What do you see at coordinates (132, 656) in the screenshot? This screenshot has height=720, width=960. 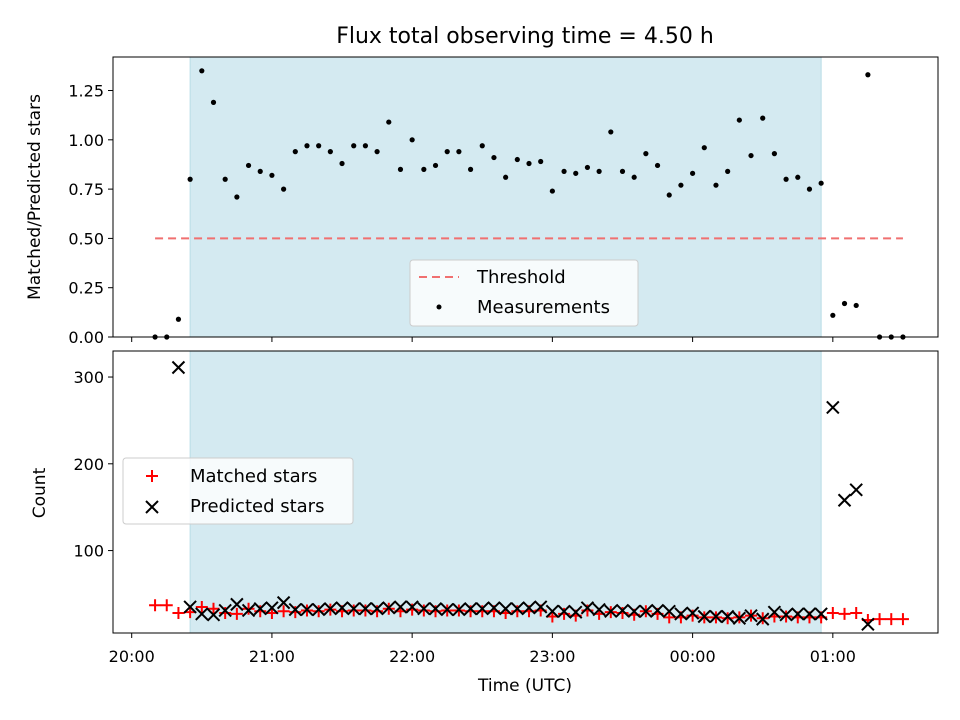 I see `x-tick-label: 20:00` at bounding box center [132, 656].